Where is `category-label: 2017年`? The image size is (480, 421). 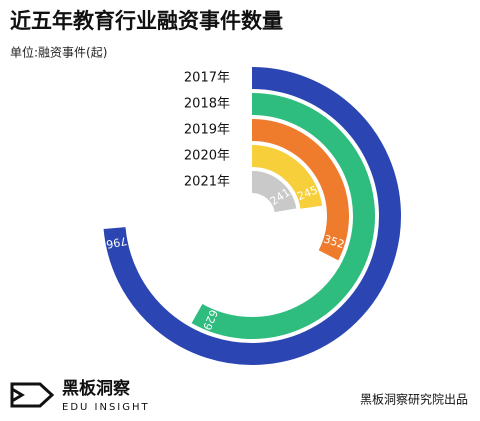 category-label: 2017年 is located at coordinates (207, 78).